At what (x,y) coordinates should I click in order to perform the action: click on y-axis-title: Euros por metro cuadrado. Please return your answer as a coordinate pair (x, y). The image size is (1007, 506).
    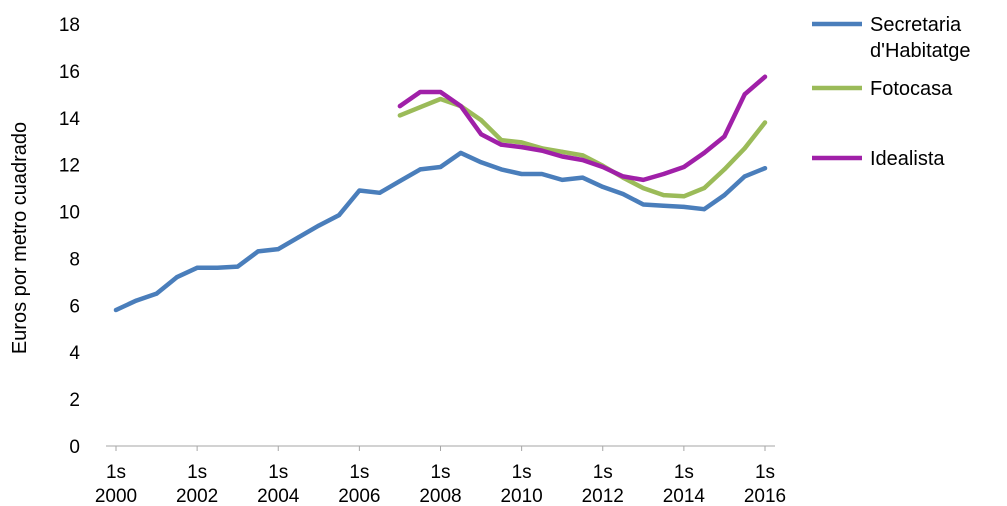
    Looking at the image, I should click on (20, 238).